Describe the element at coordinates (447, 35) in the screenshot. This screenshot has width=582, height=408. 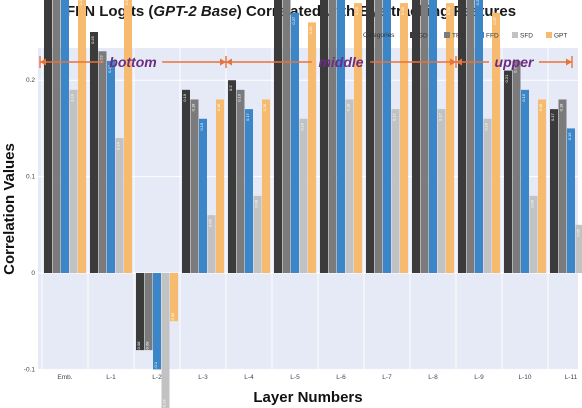
I see `legend-swatch-trt` at that location.